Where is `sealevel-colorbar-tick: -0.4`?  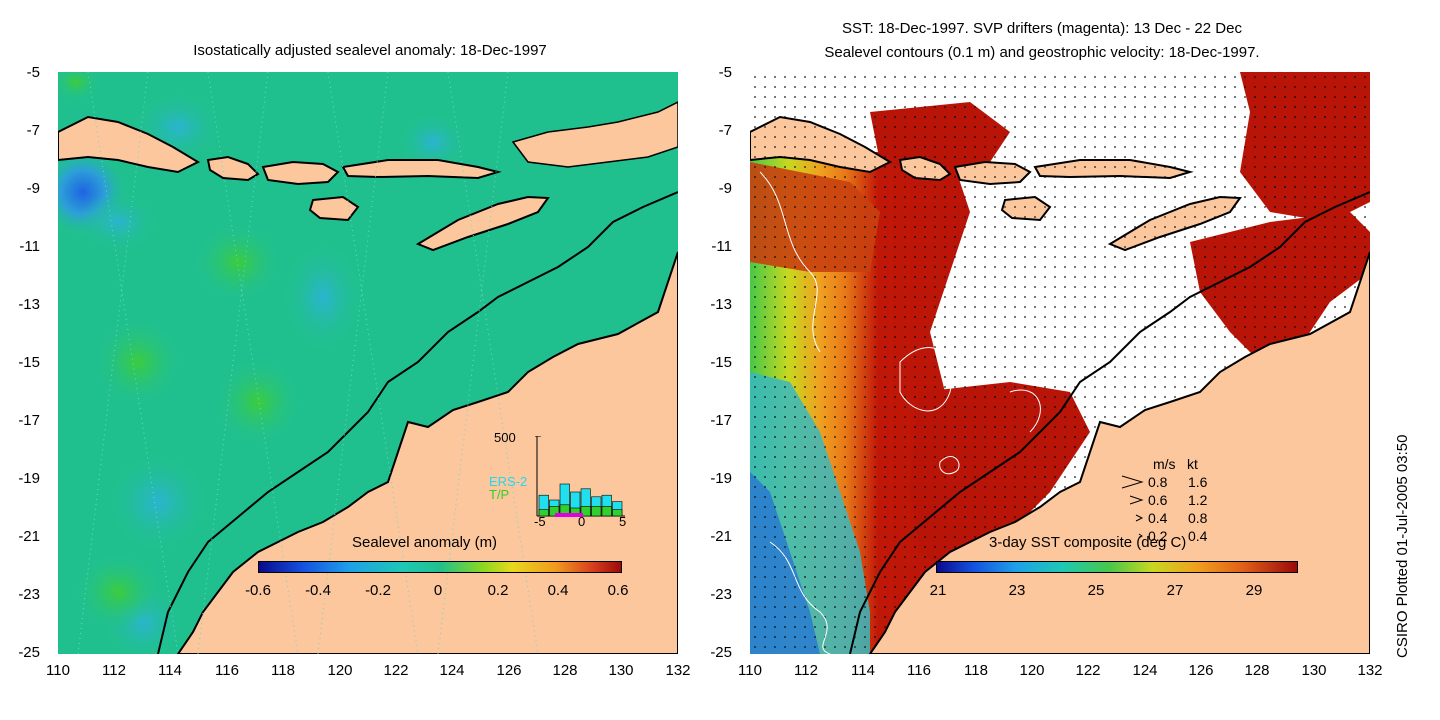 sealevel-colorbar-tick: -0.4 is located at coordinates (318, 590).